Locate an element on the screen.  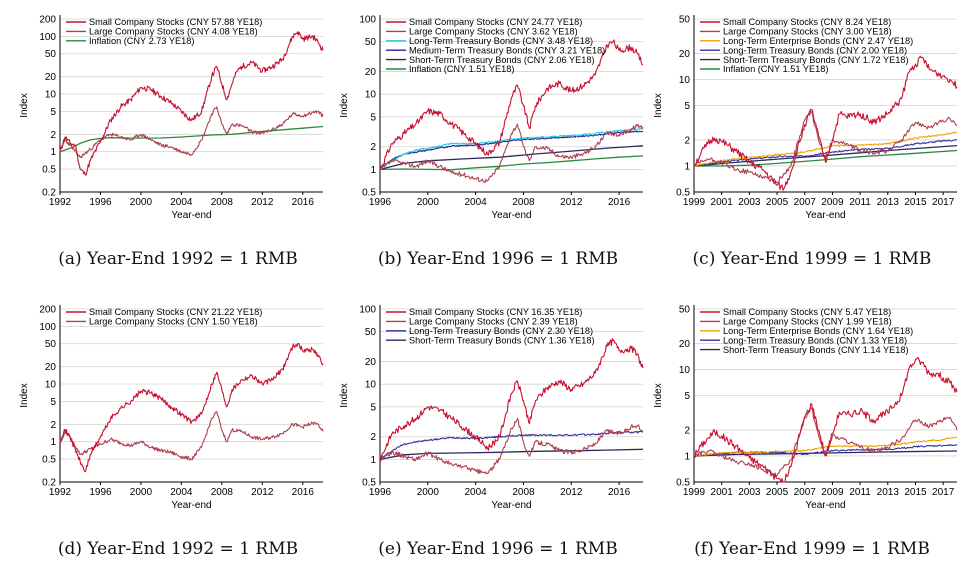
legend-entry: Inflation (CNY 1.51 YE18) is located at coordinates (775, 69).